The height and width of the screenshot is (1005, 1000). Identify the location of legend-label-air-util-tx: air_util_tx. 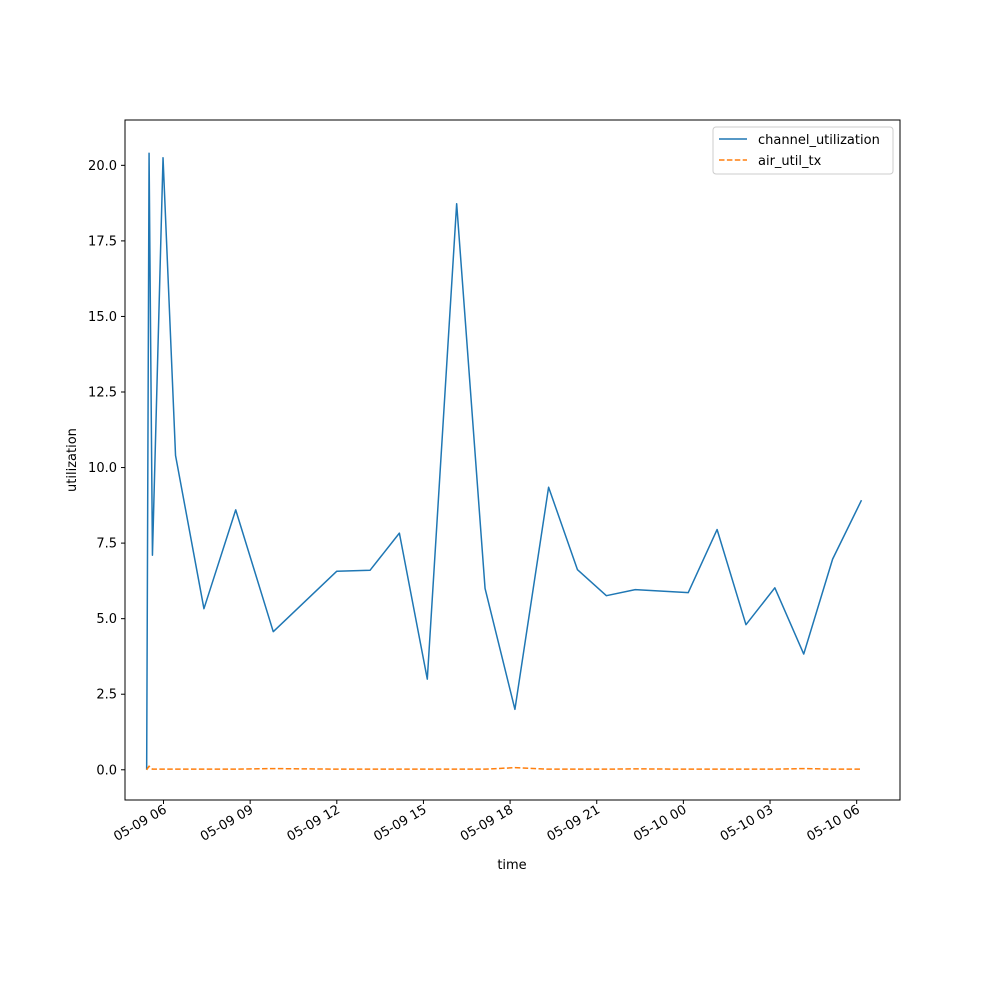
(790, 161).